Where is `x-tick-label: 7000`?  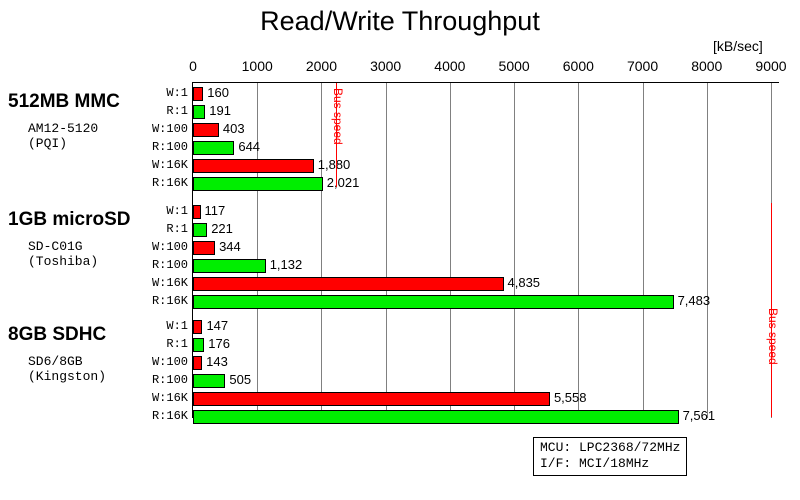
x-tick-label: 7000 is located at coordinates (642, 66).